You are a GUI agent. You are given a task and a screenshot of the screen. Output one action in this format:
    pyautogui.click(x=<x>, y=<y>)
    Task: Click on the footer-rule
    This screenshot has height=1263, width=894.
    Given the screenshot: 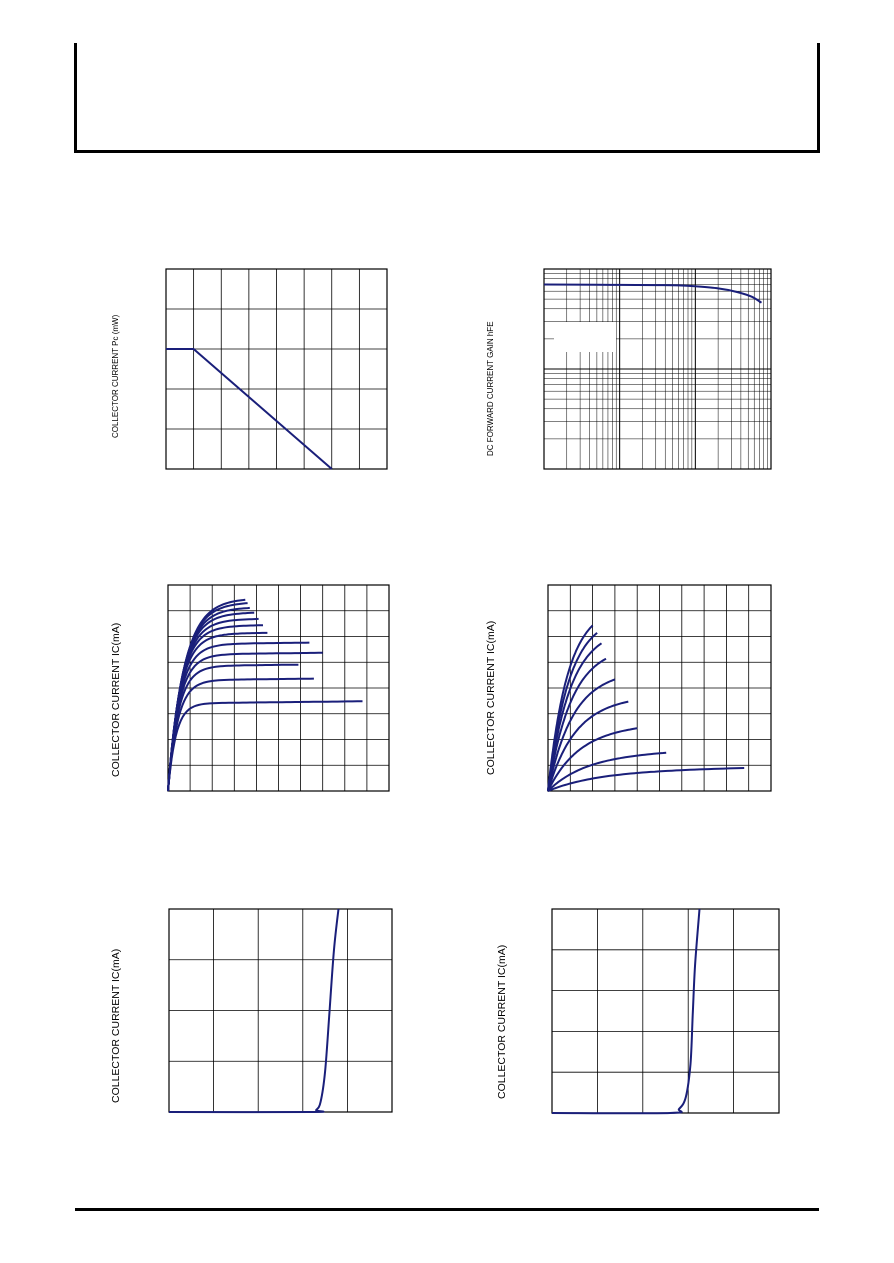 What is the action you would take?
    pyautogui.click(x=447, y=1209)
    